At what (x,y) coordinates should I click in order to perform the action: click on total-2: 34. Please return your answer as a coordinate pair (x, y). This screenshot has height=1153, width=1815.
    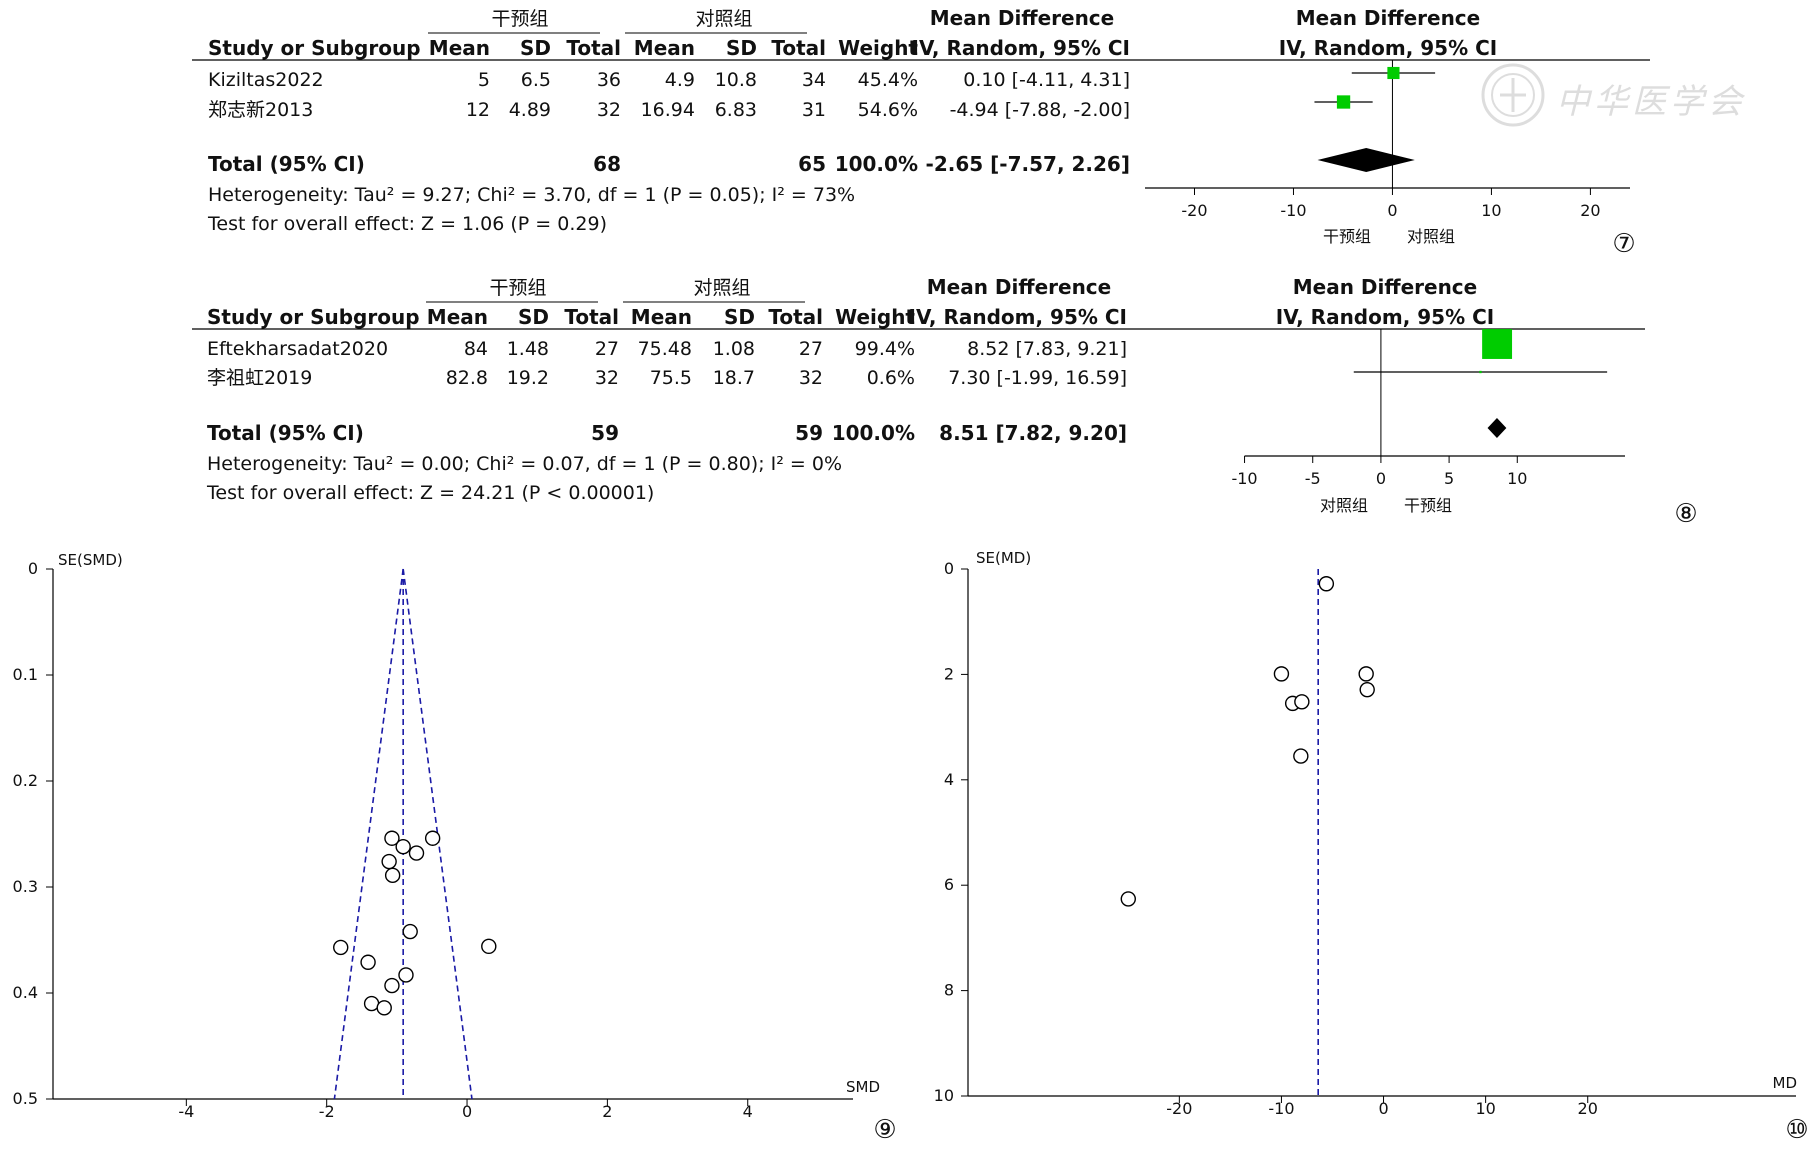
    Looking at the image, I should click on (814, 80).